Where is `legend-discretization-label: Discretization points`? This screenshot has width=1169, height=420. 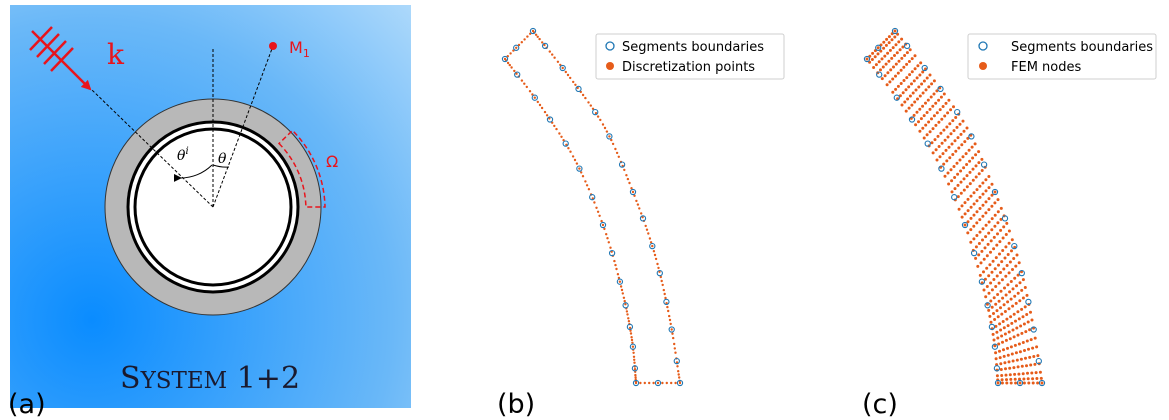
legend-discretization-label: Discretization points is located at coordinates (688, 67).